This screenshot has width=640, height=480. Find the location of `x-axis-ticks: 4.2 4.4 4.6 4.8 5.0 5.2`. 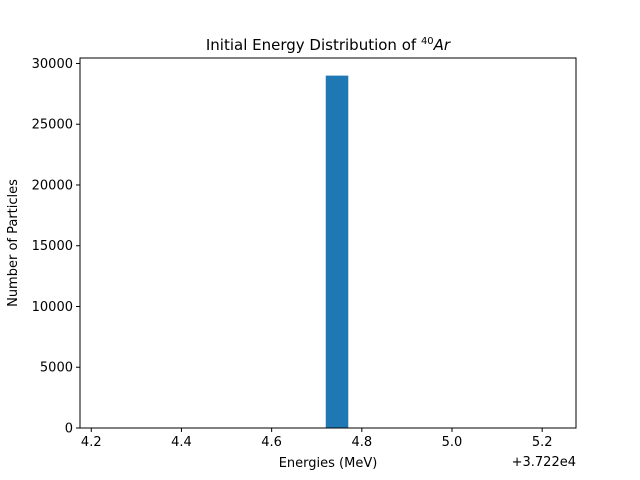

x-axis-ticks: 4.2 4.4 4.6 4.8 5.0 5.2 is located at coordinates (317, 439).